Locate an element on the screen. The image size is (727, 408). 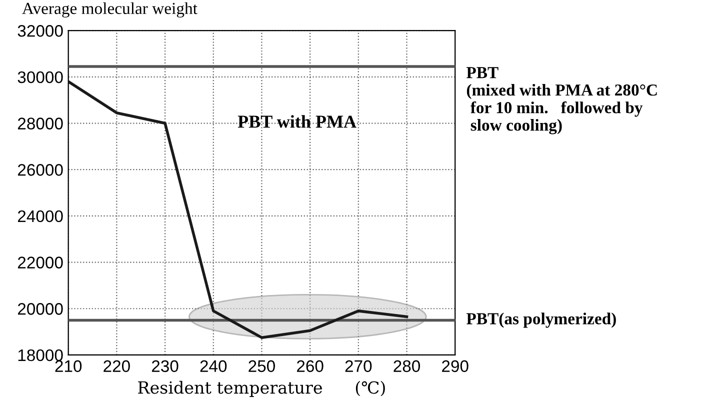
y-axis-title: Average molecular weight is located at coordinates (110, 10).